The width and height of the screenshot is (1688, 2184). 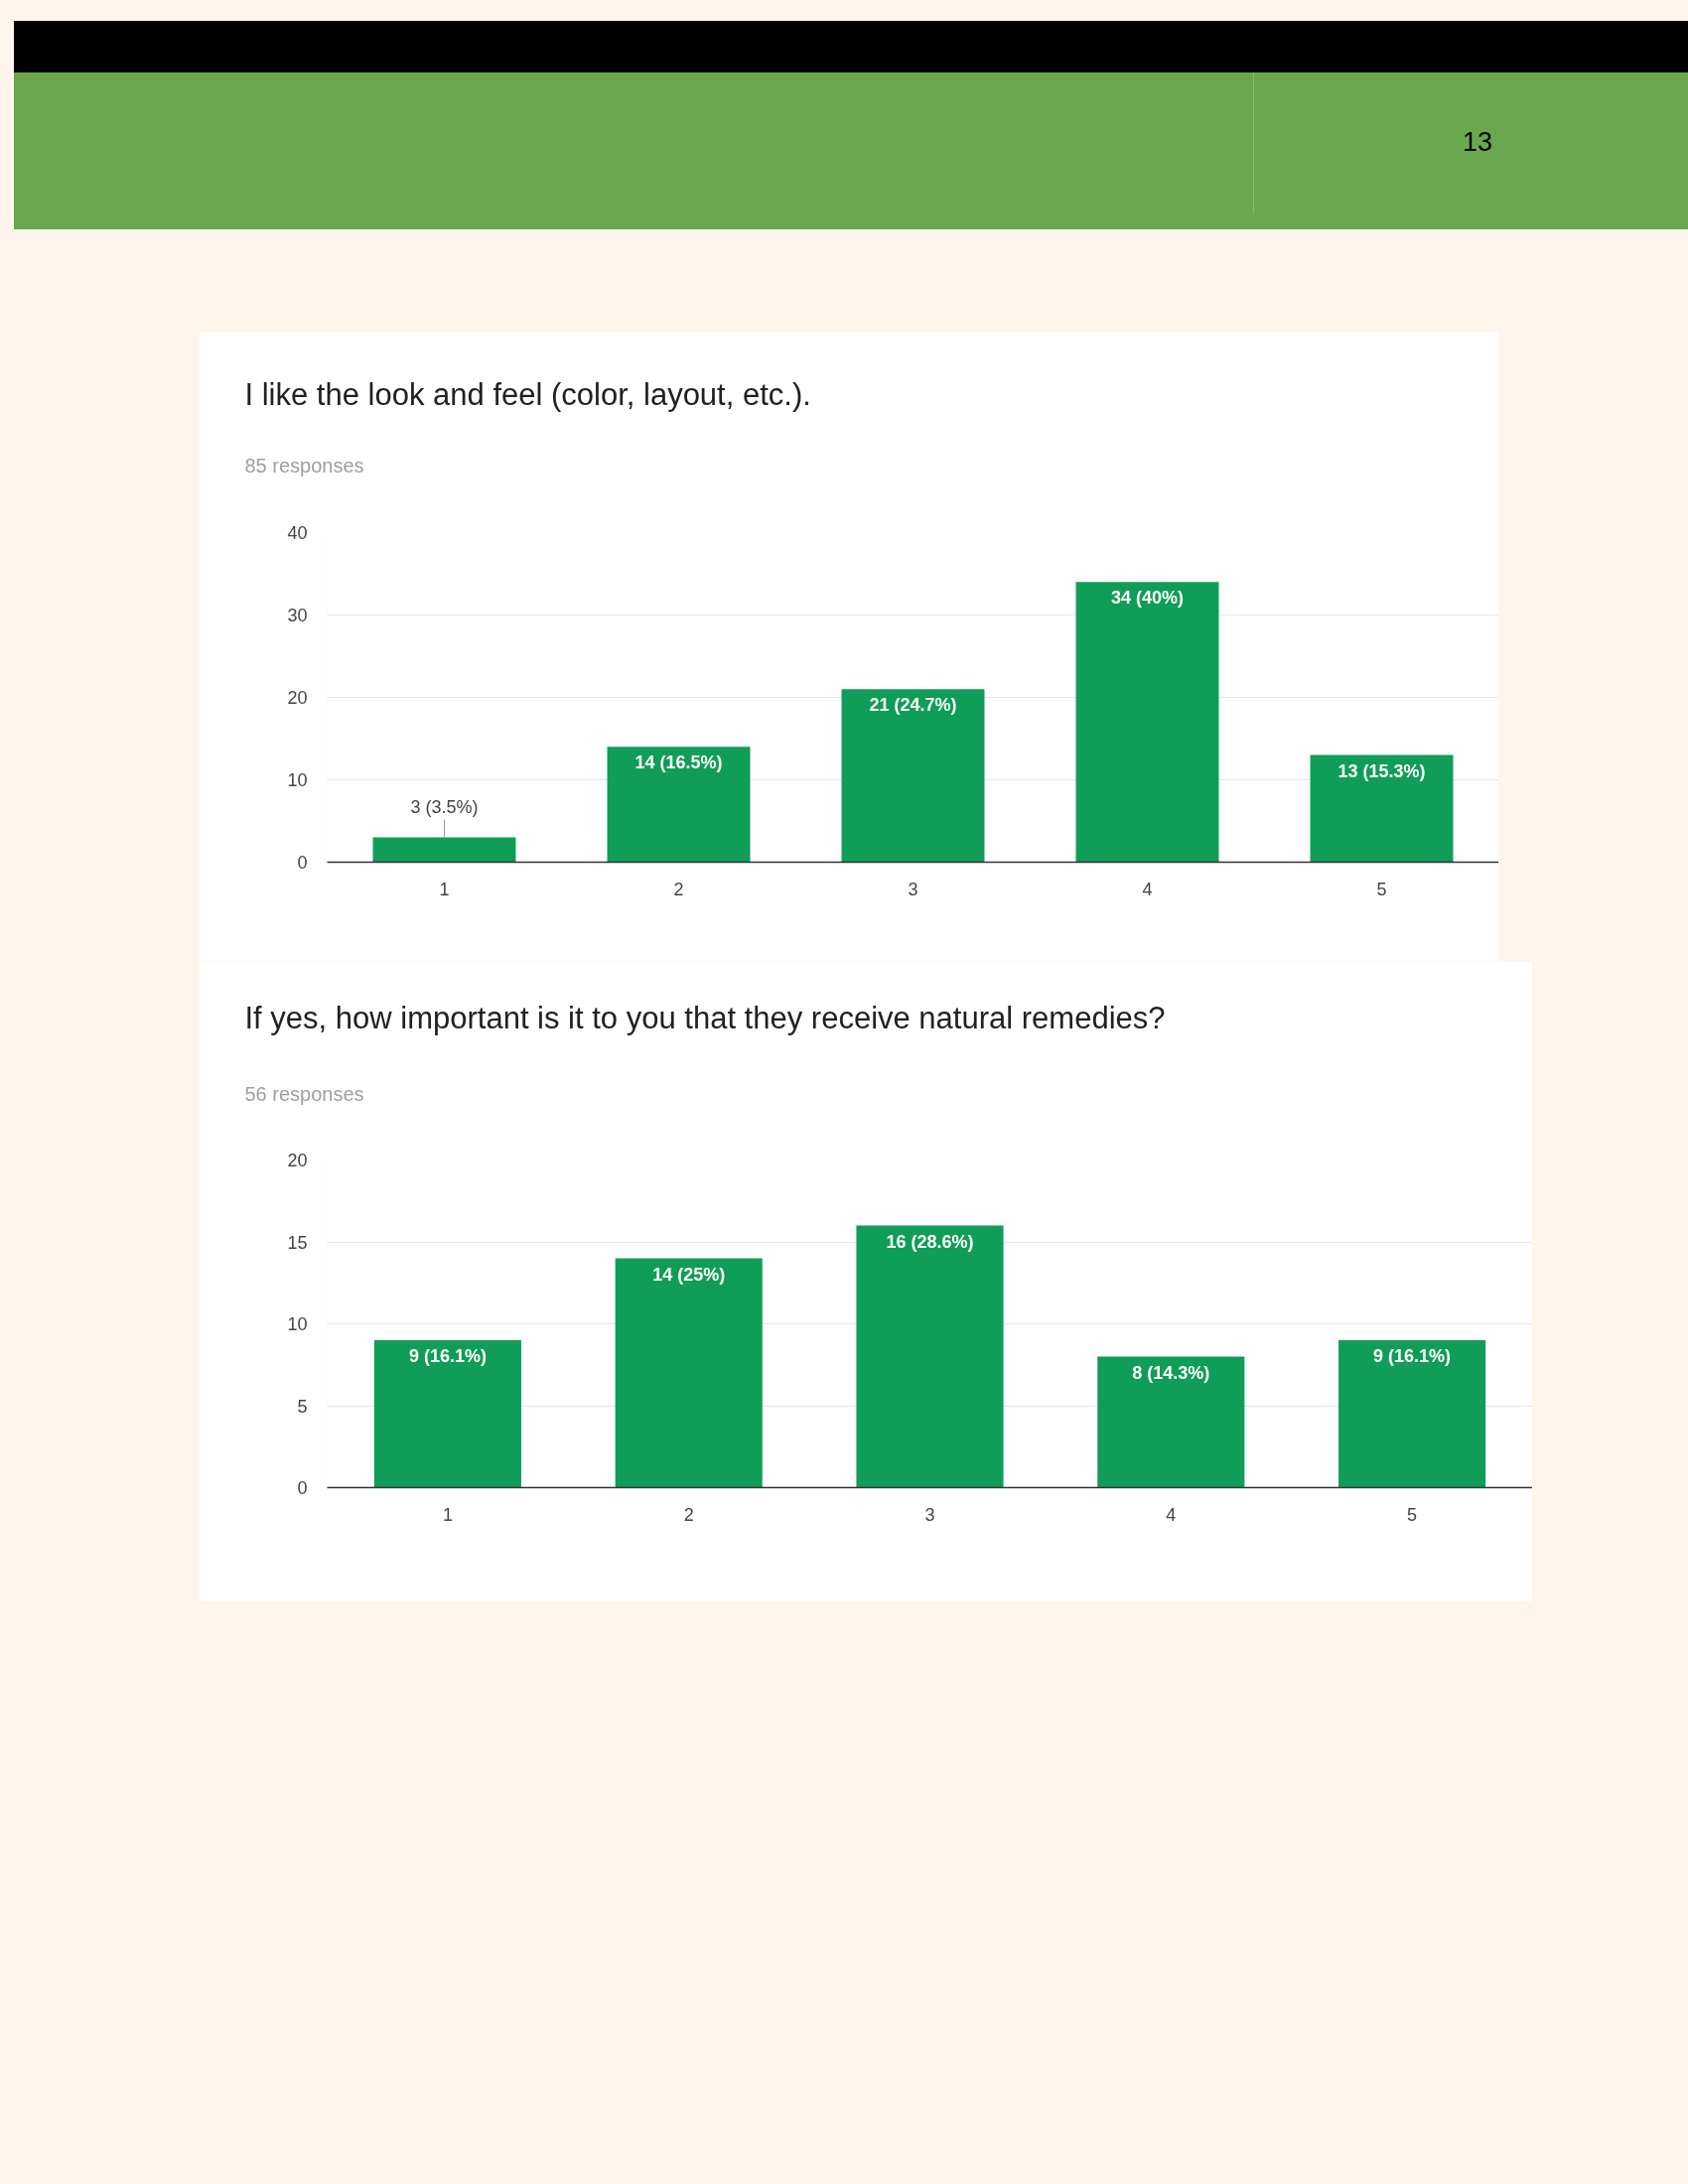 I want to click on data-label: 21 (24.7%), so click(x=913, y=705).